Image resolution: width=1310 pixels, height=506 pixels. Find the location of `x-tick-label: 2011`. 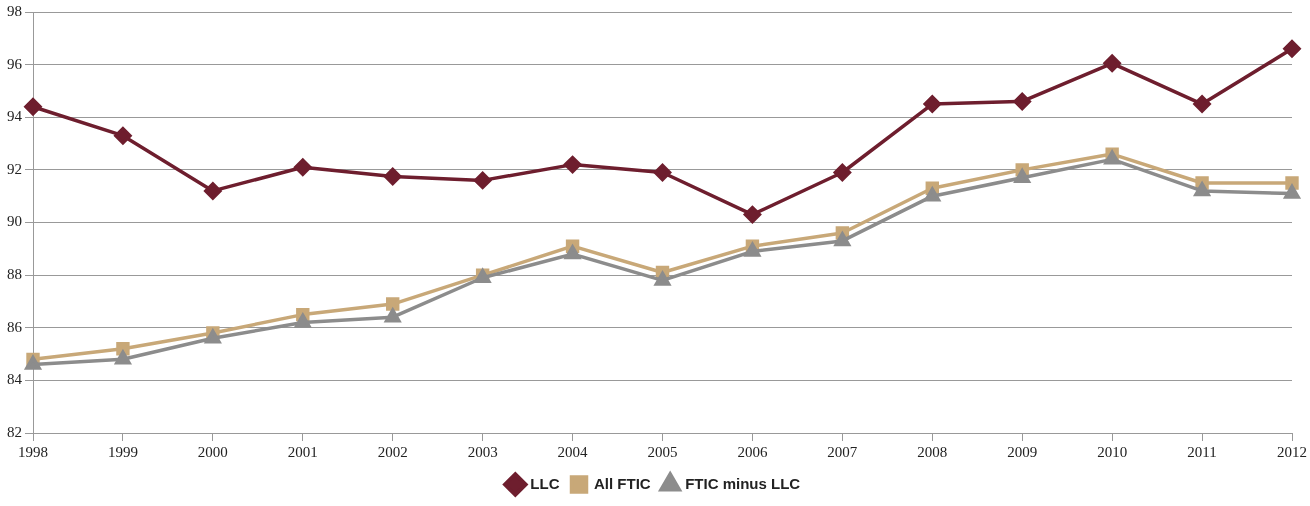

x-tick-label: 2011 is located at coordinates (1202, 451).